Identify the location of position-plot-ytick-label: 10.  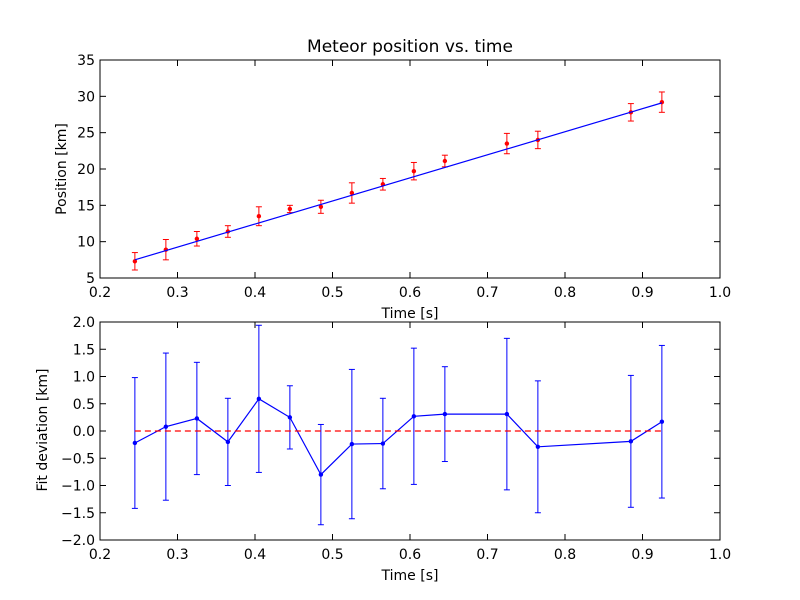
(86, 243).